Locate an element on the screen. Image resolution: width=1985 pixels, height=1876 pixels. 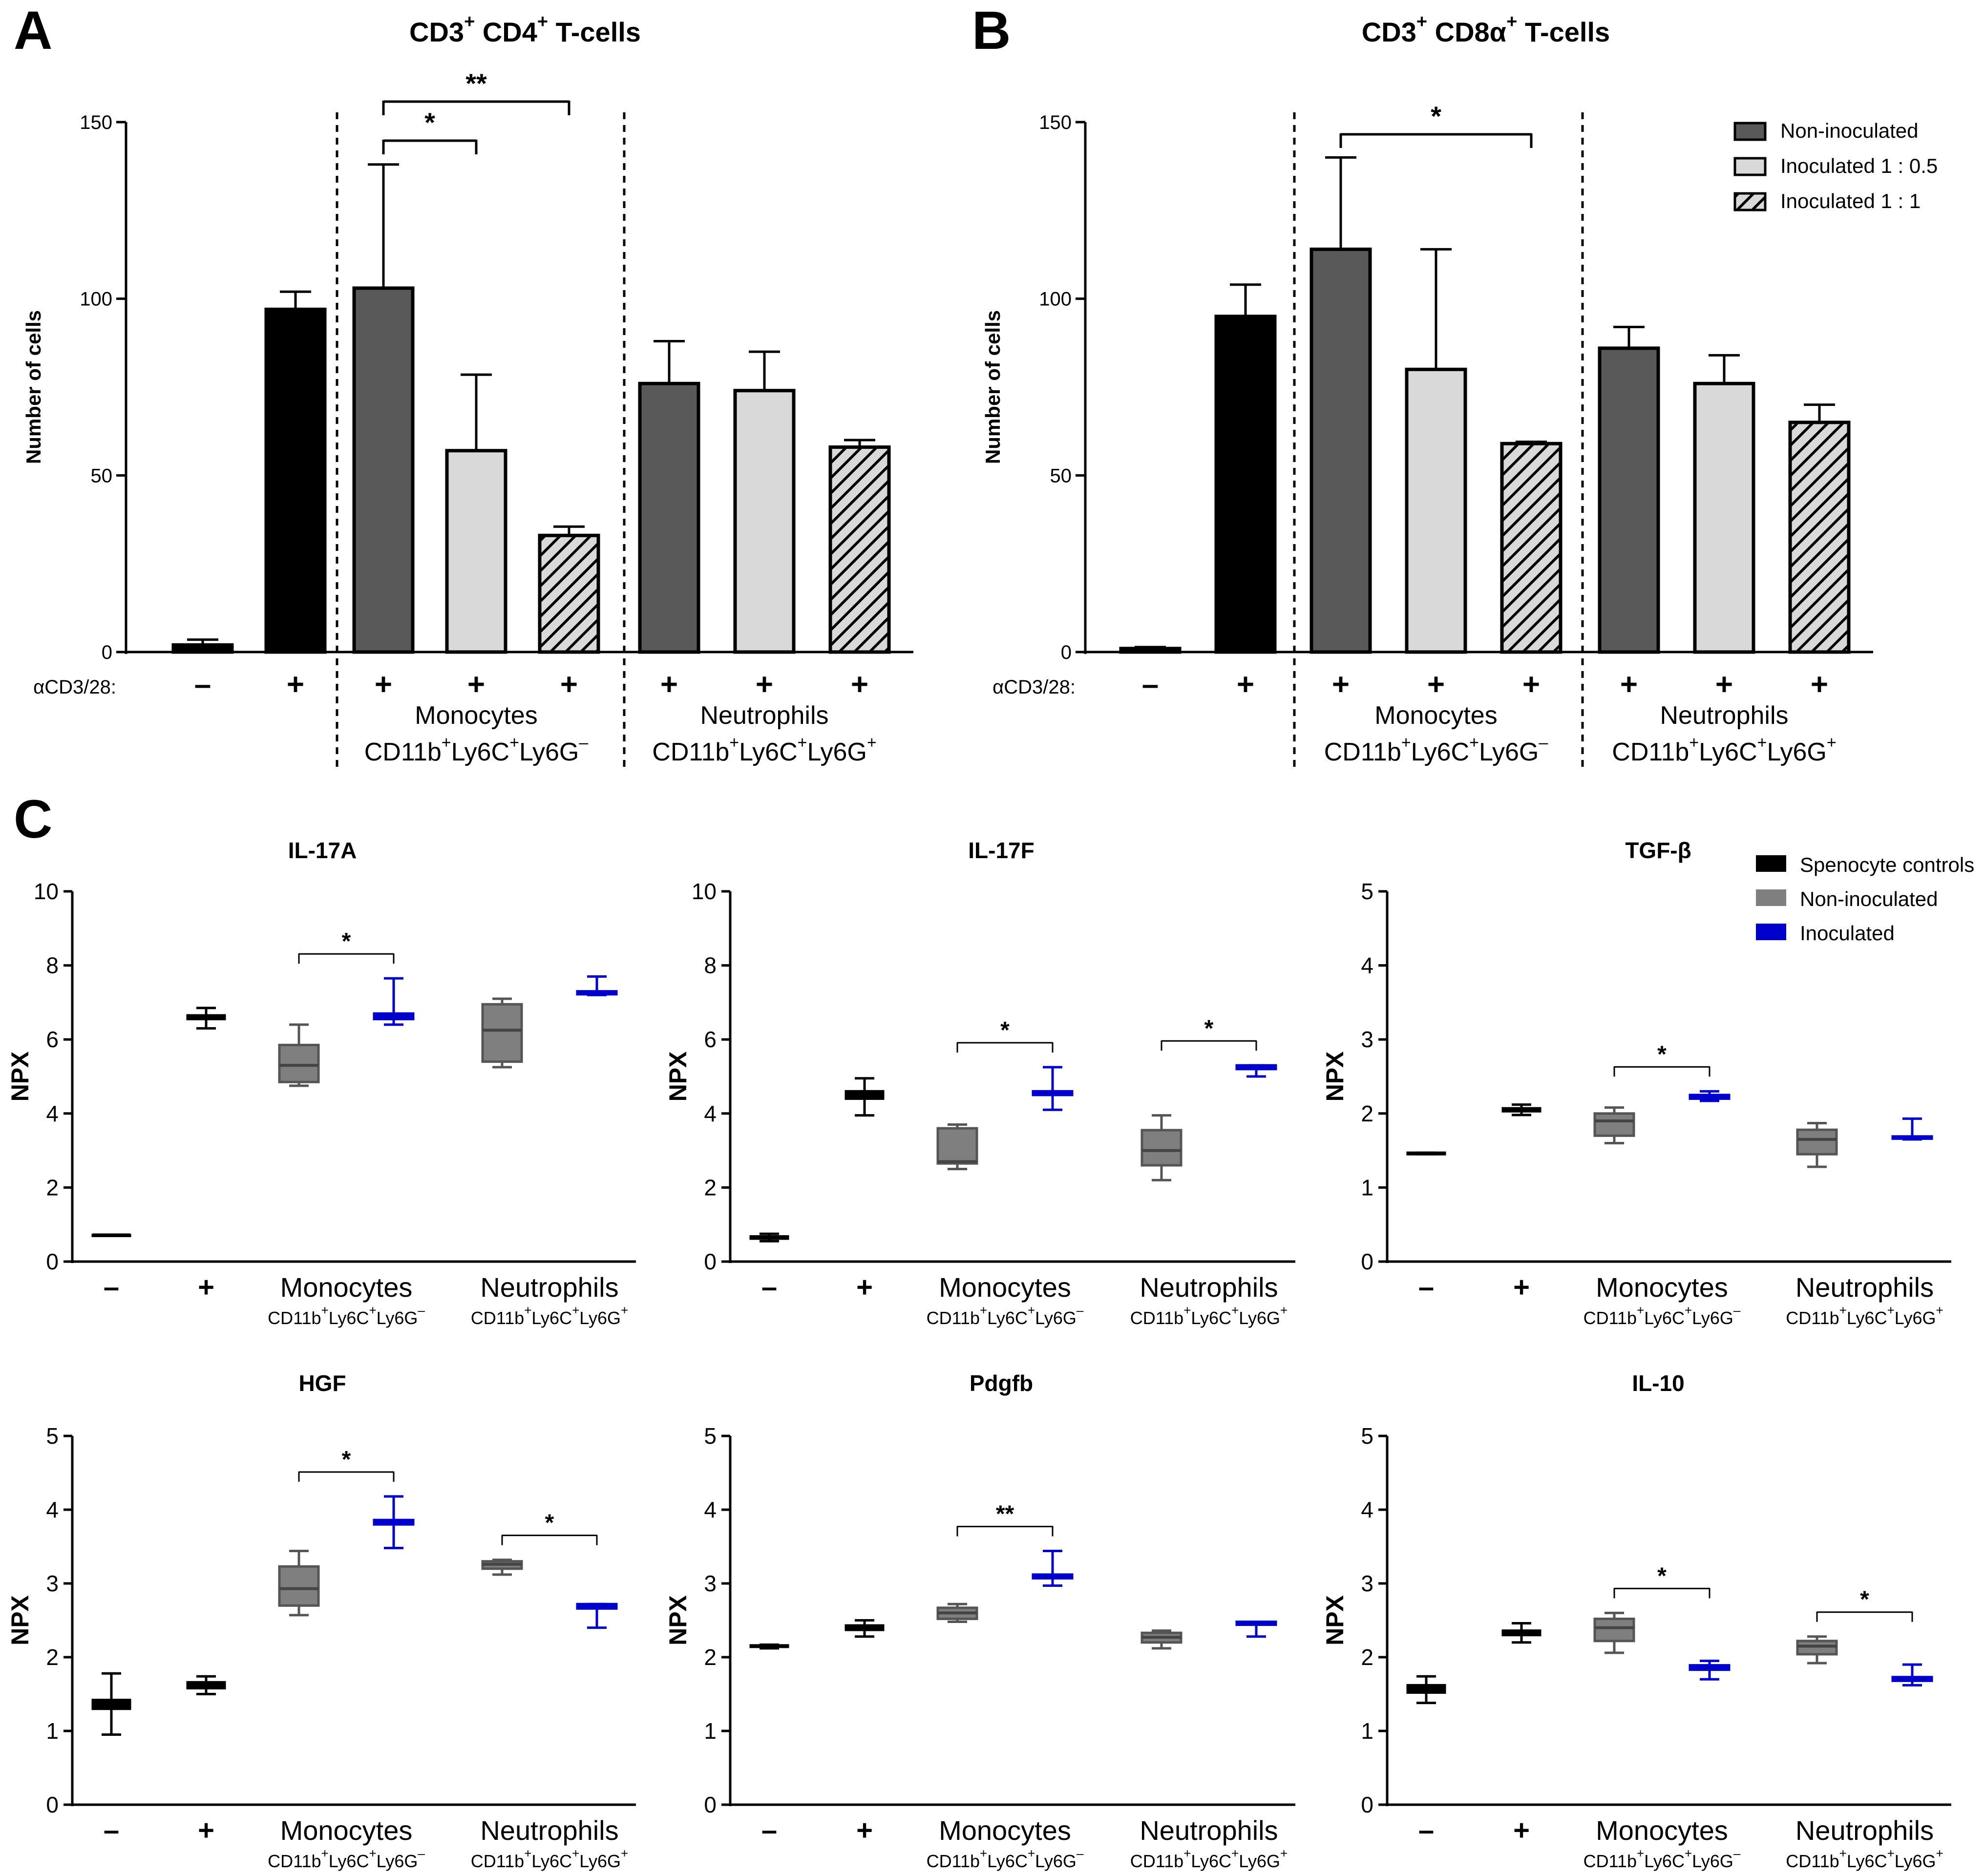
legend-label: Spenocyte controls is located at coordinates (1887, 864).